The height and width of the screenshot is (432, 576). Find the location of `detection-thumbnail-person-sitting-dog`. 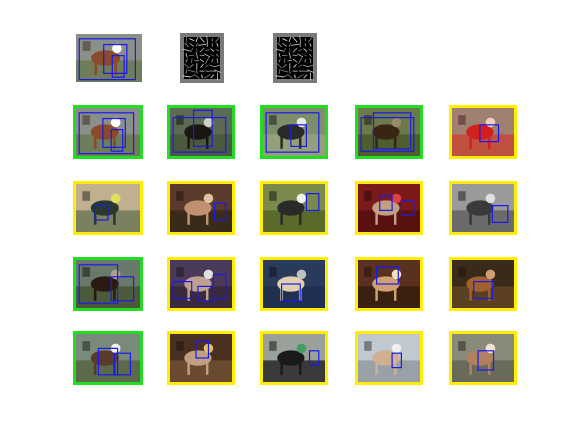

detection-thumbnail-person-sitting-dog is located at coordinates (294, 284).